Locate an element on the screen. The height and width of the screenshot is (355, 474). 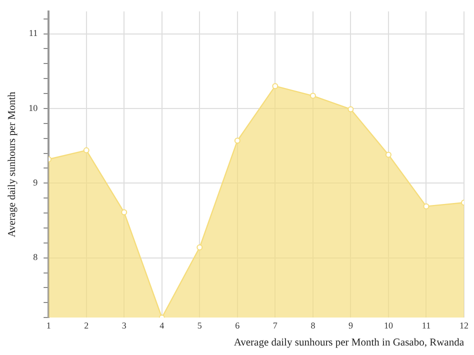
x-tick-label: 5 is located at coordinates (199, 325).